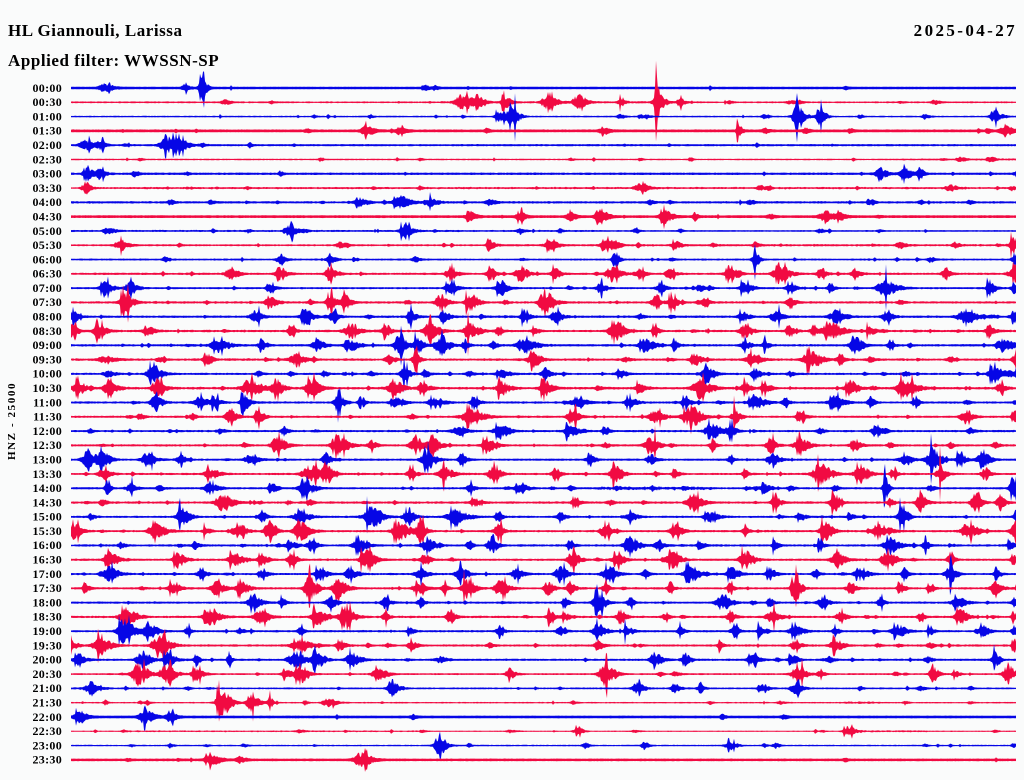  I want to click on svg-text: 01:00, so click(48, 116).